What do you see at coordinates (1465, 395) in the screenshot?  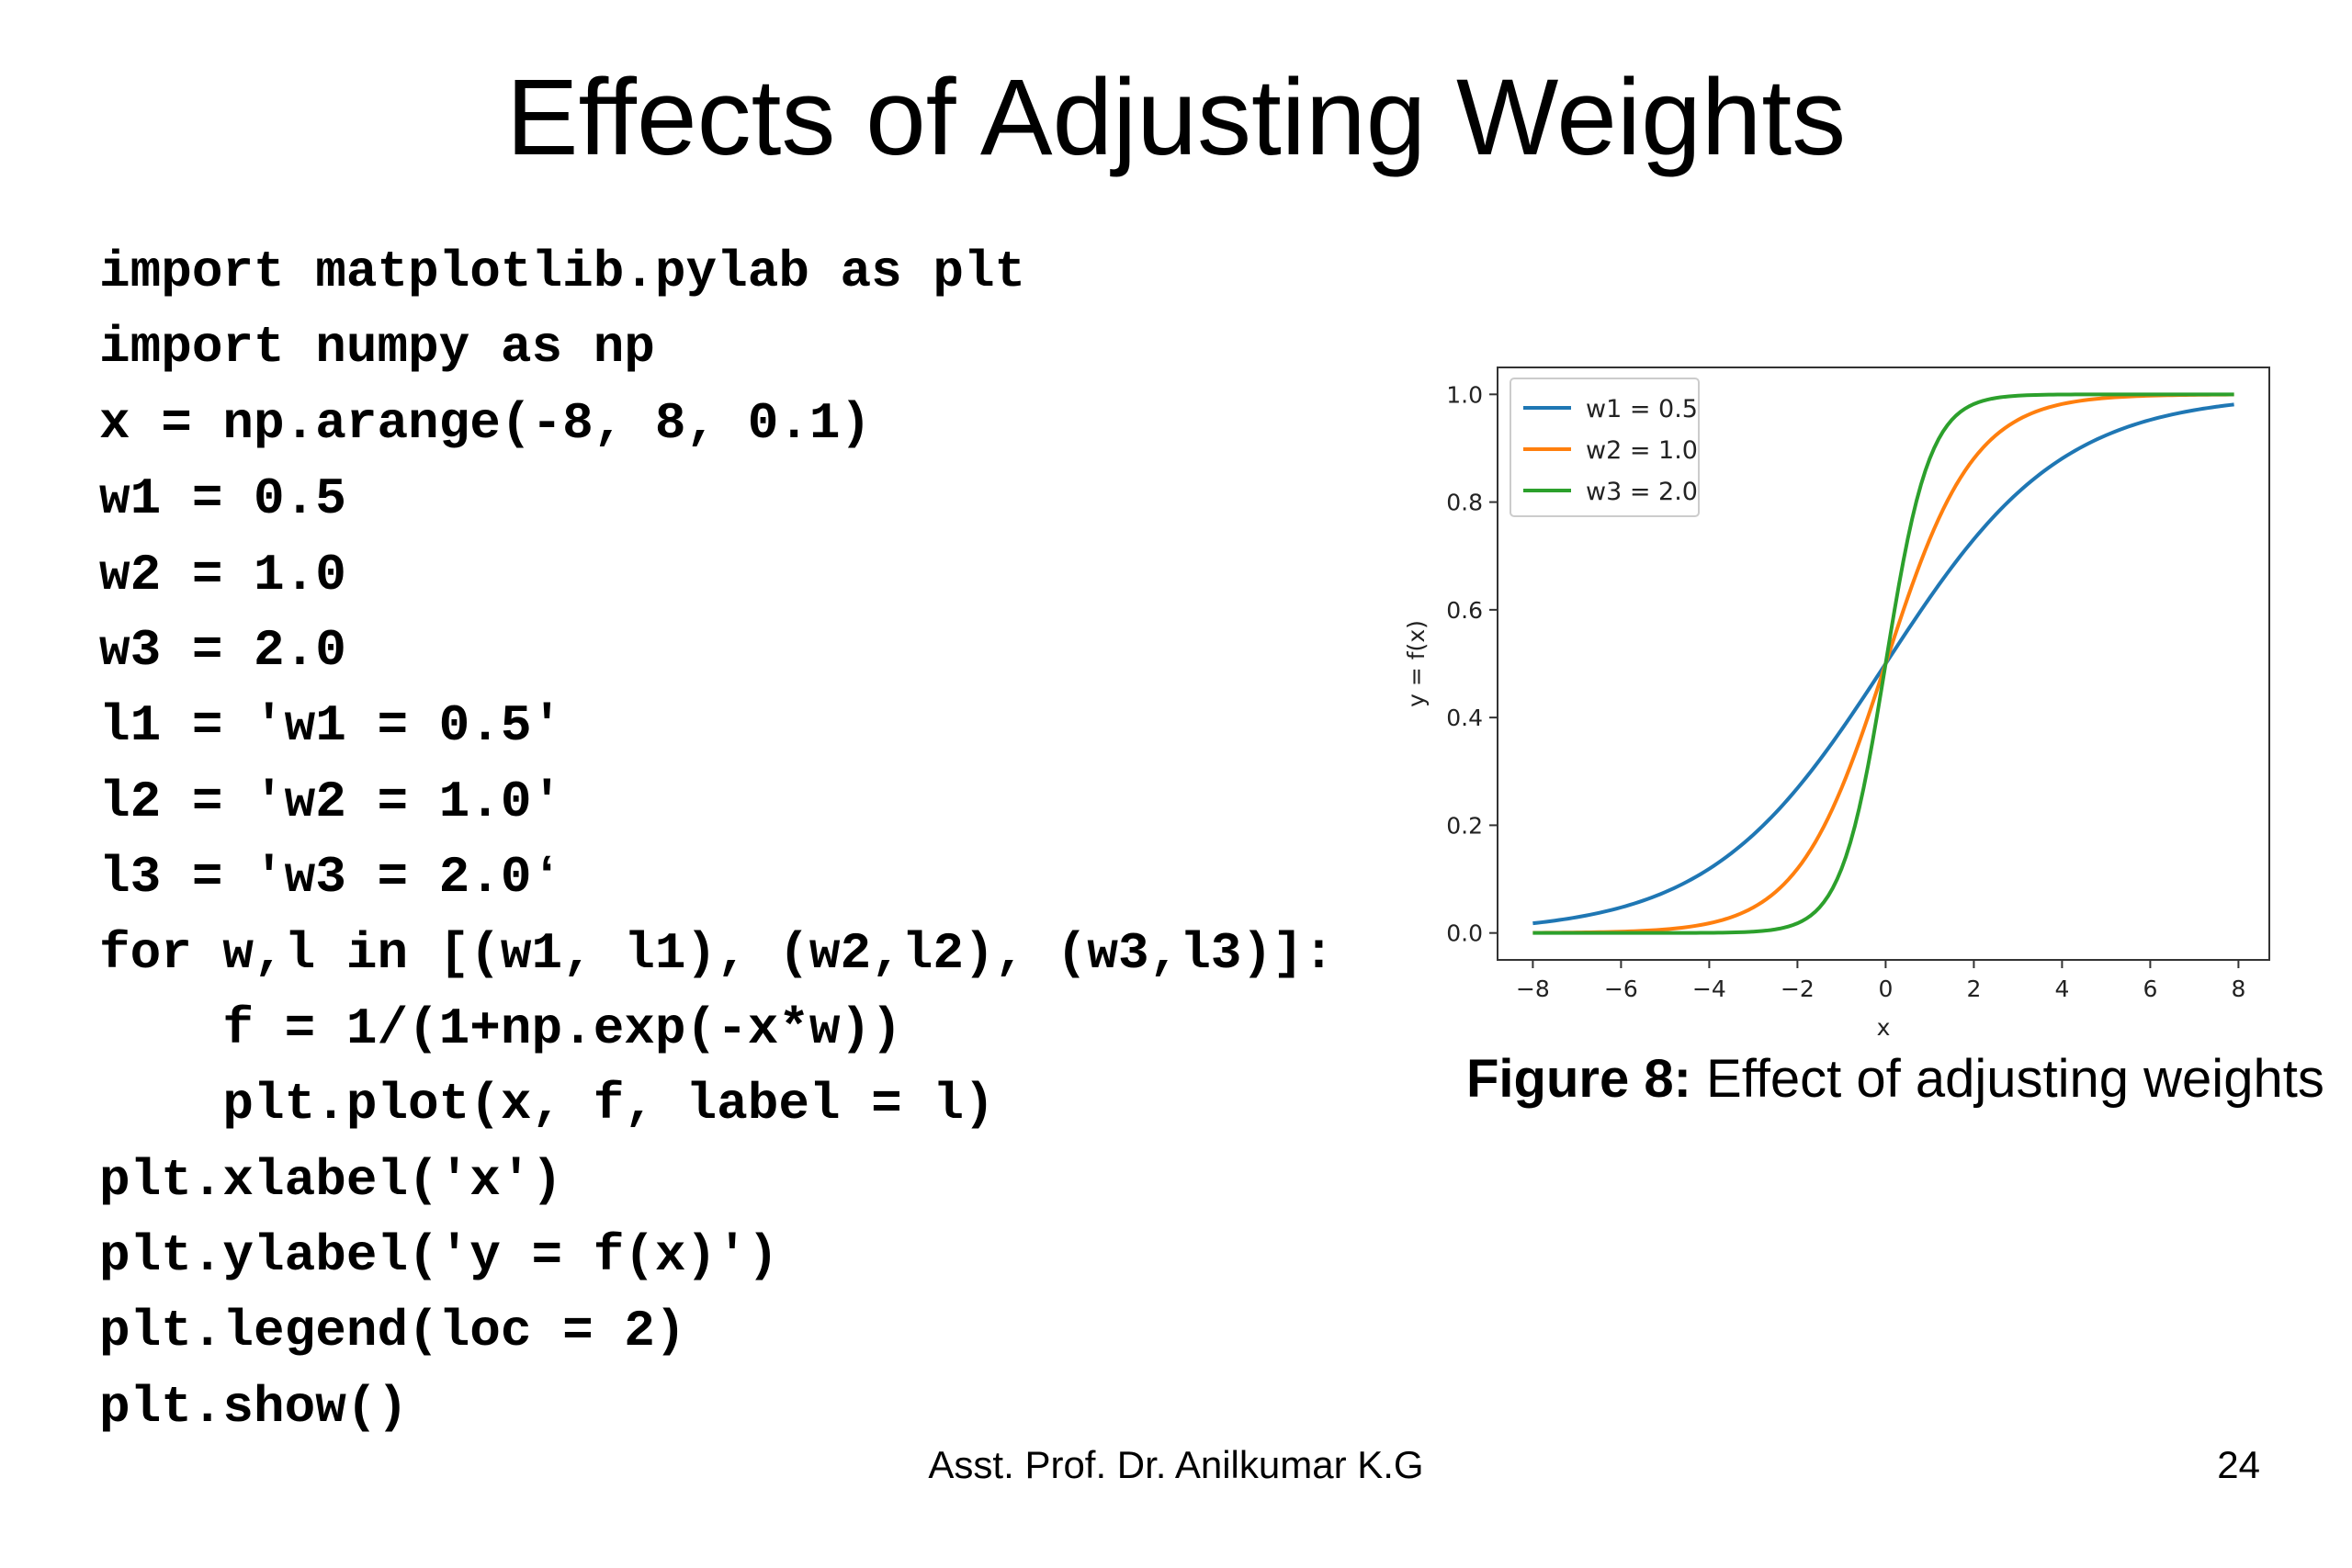 I see `y-tick-label: 1.0` at bounding box center [1465, 395].